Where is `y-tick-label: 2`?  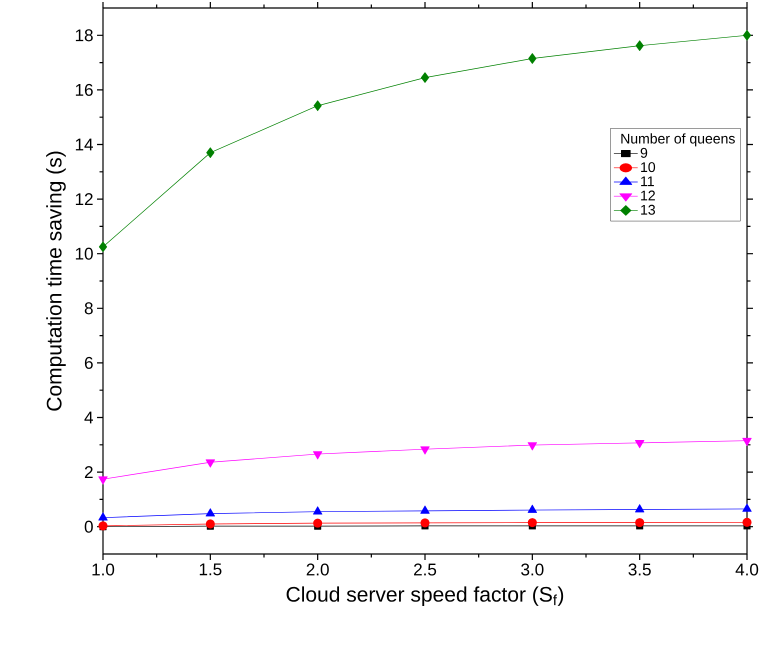
y-tick-label: 2 is located at coordinates (88, 472).